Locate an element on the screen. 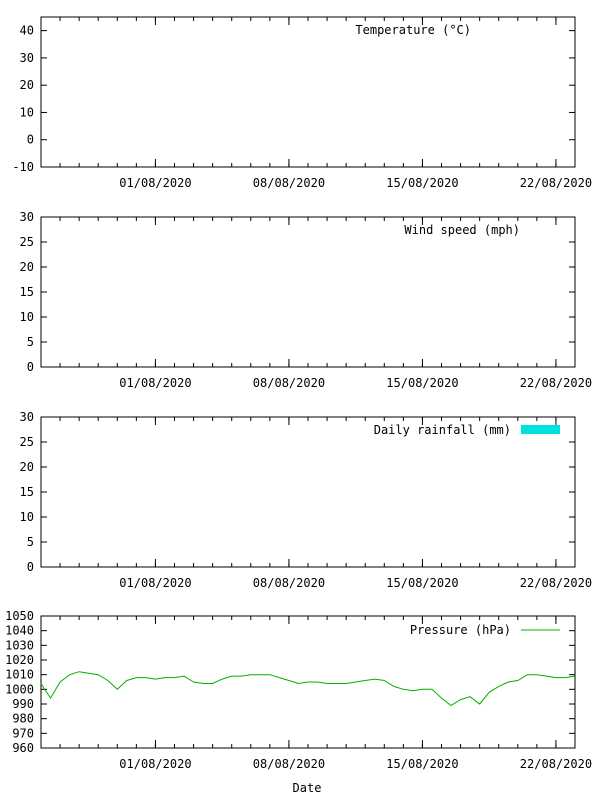 The image size is (600, 800). temperature-xtick-label: 08/08/2020 is located at coordinates (289, 183).